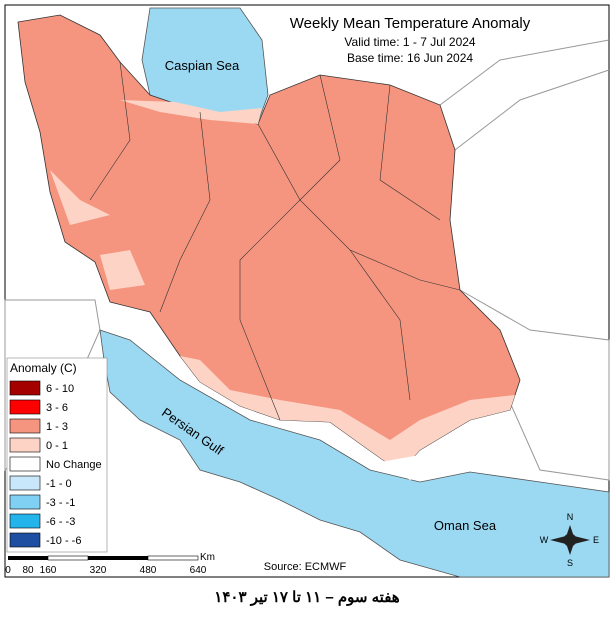 This screenshot has width=614, height=619. What do you see at coordinates (570, 563) in the screenshot?
I see `compass-s: S` at bounding box center [570, 563].